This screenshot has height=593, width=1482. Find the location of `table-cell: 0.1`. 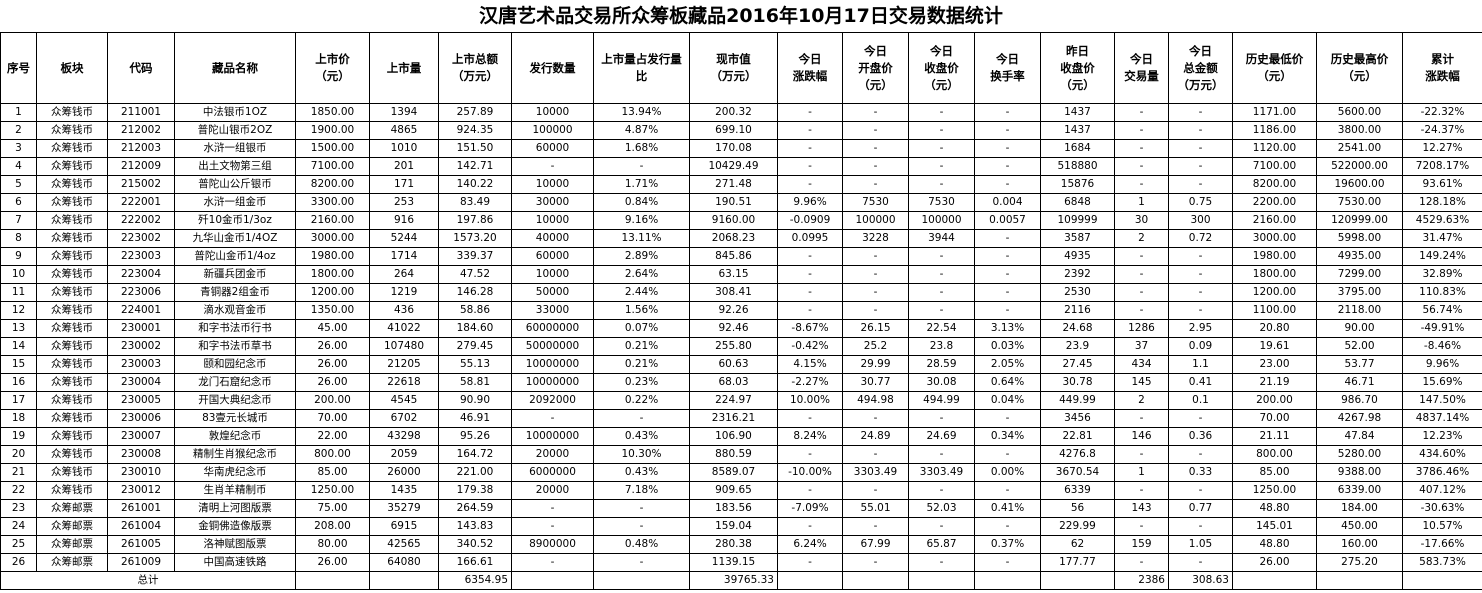

table-cell: 0.1 is located at coordinates (1200, 400).